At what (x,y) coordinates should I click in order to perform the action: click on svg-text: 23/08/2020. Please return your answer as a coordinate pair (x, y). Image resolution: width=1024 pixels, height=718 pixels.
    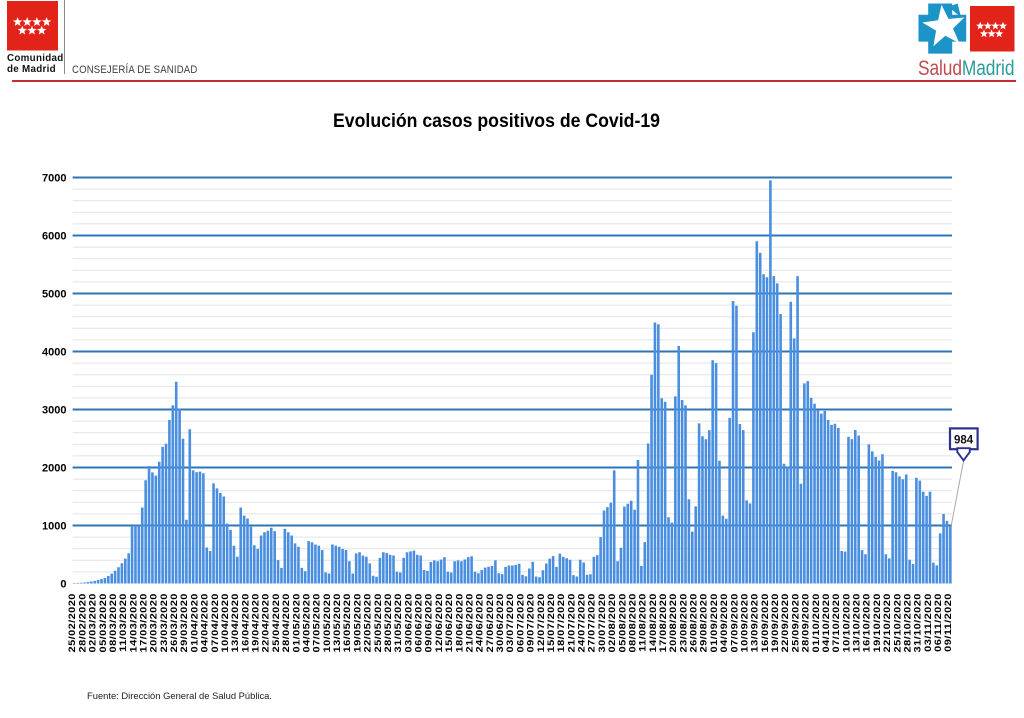
    Looking at the image, I should click on (684, 622).